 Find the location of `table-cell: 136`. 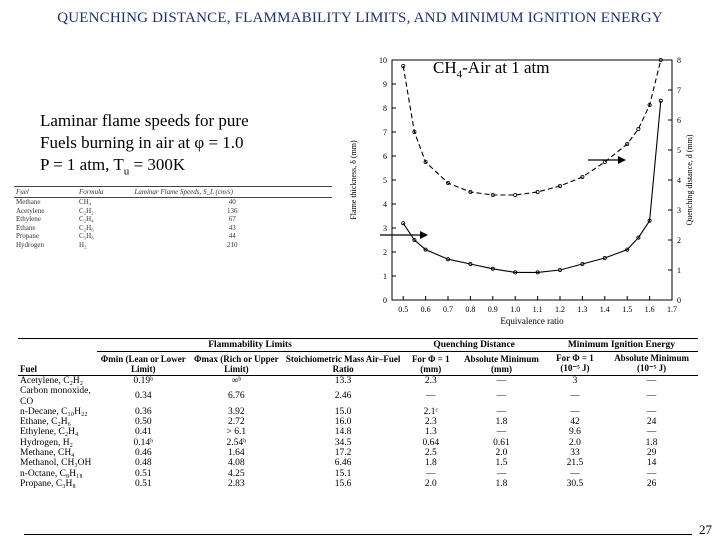

table-cell: 136 is located at coordinates (232, 210).